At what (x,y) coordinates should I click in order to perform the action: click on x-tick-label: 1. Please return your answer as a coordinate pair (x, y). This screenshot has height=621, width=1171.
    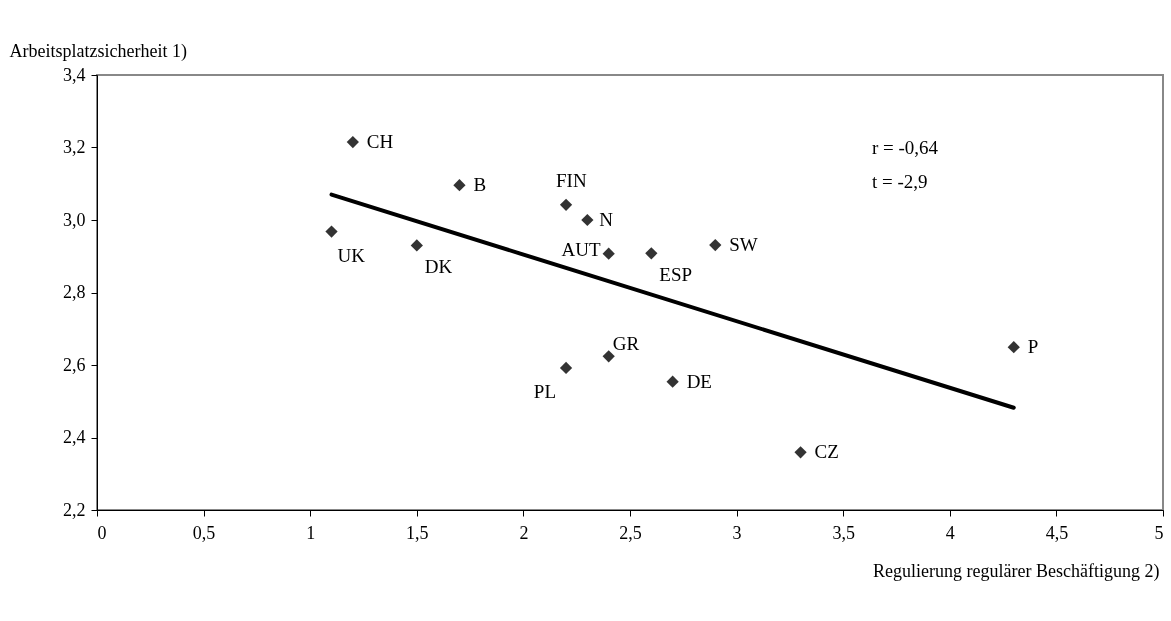
    Looking at the image, I should click on (311, 532).